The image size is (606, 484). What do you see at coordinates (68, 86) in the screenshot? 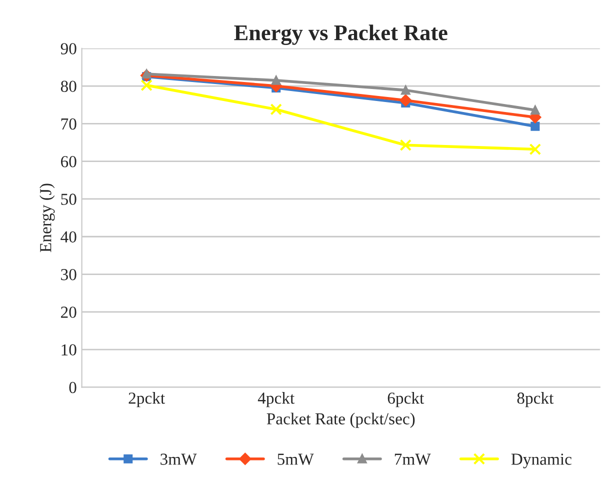
I see `y-tick-label: 80` at bounding box center [68, 86].